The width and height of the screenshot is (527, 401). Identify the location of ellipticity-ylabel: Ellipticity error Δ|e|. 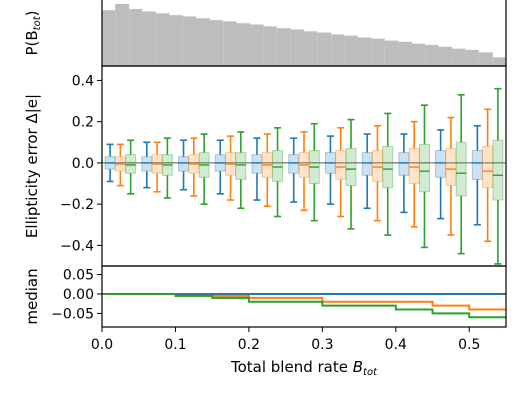
(32, 166).